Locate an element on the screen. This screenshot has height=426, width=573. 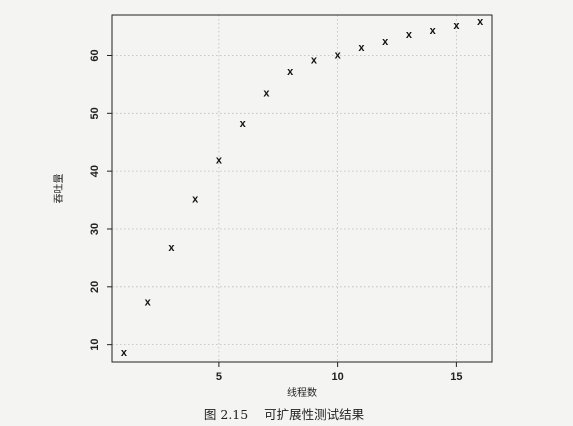
y-tick-label: 20 is located at coordinates (95, 287).